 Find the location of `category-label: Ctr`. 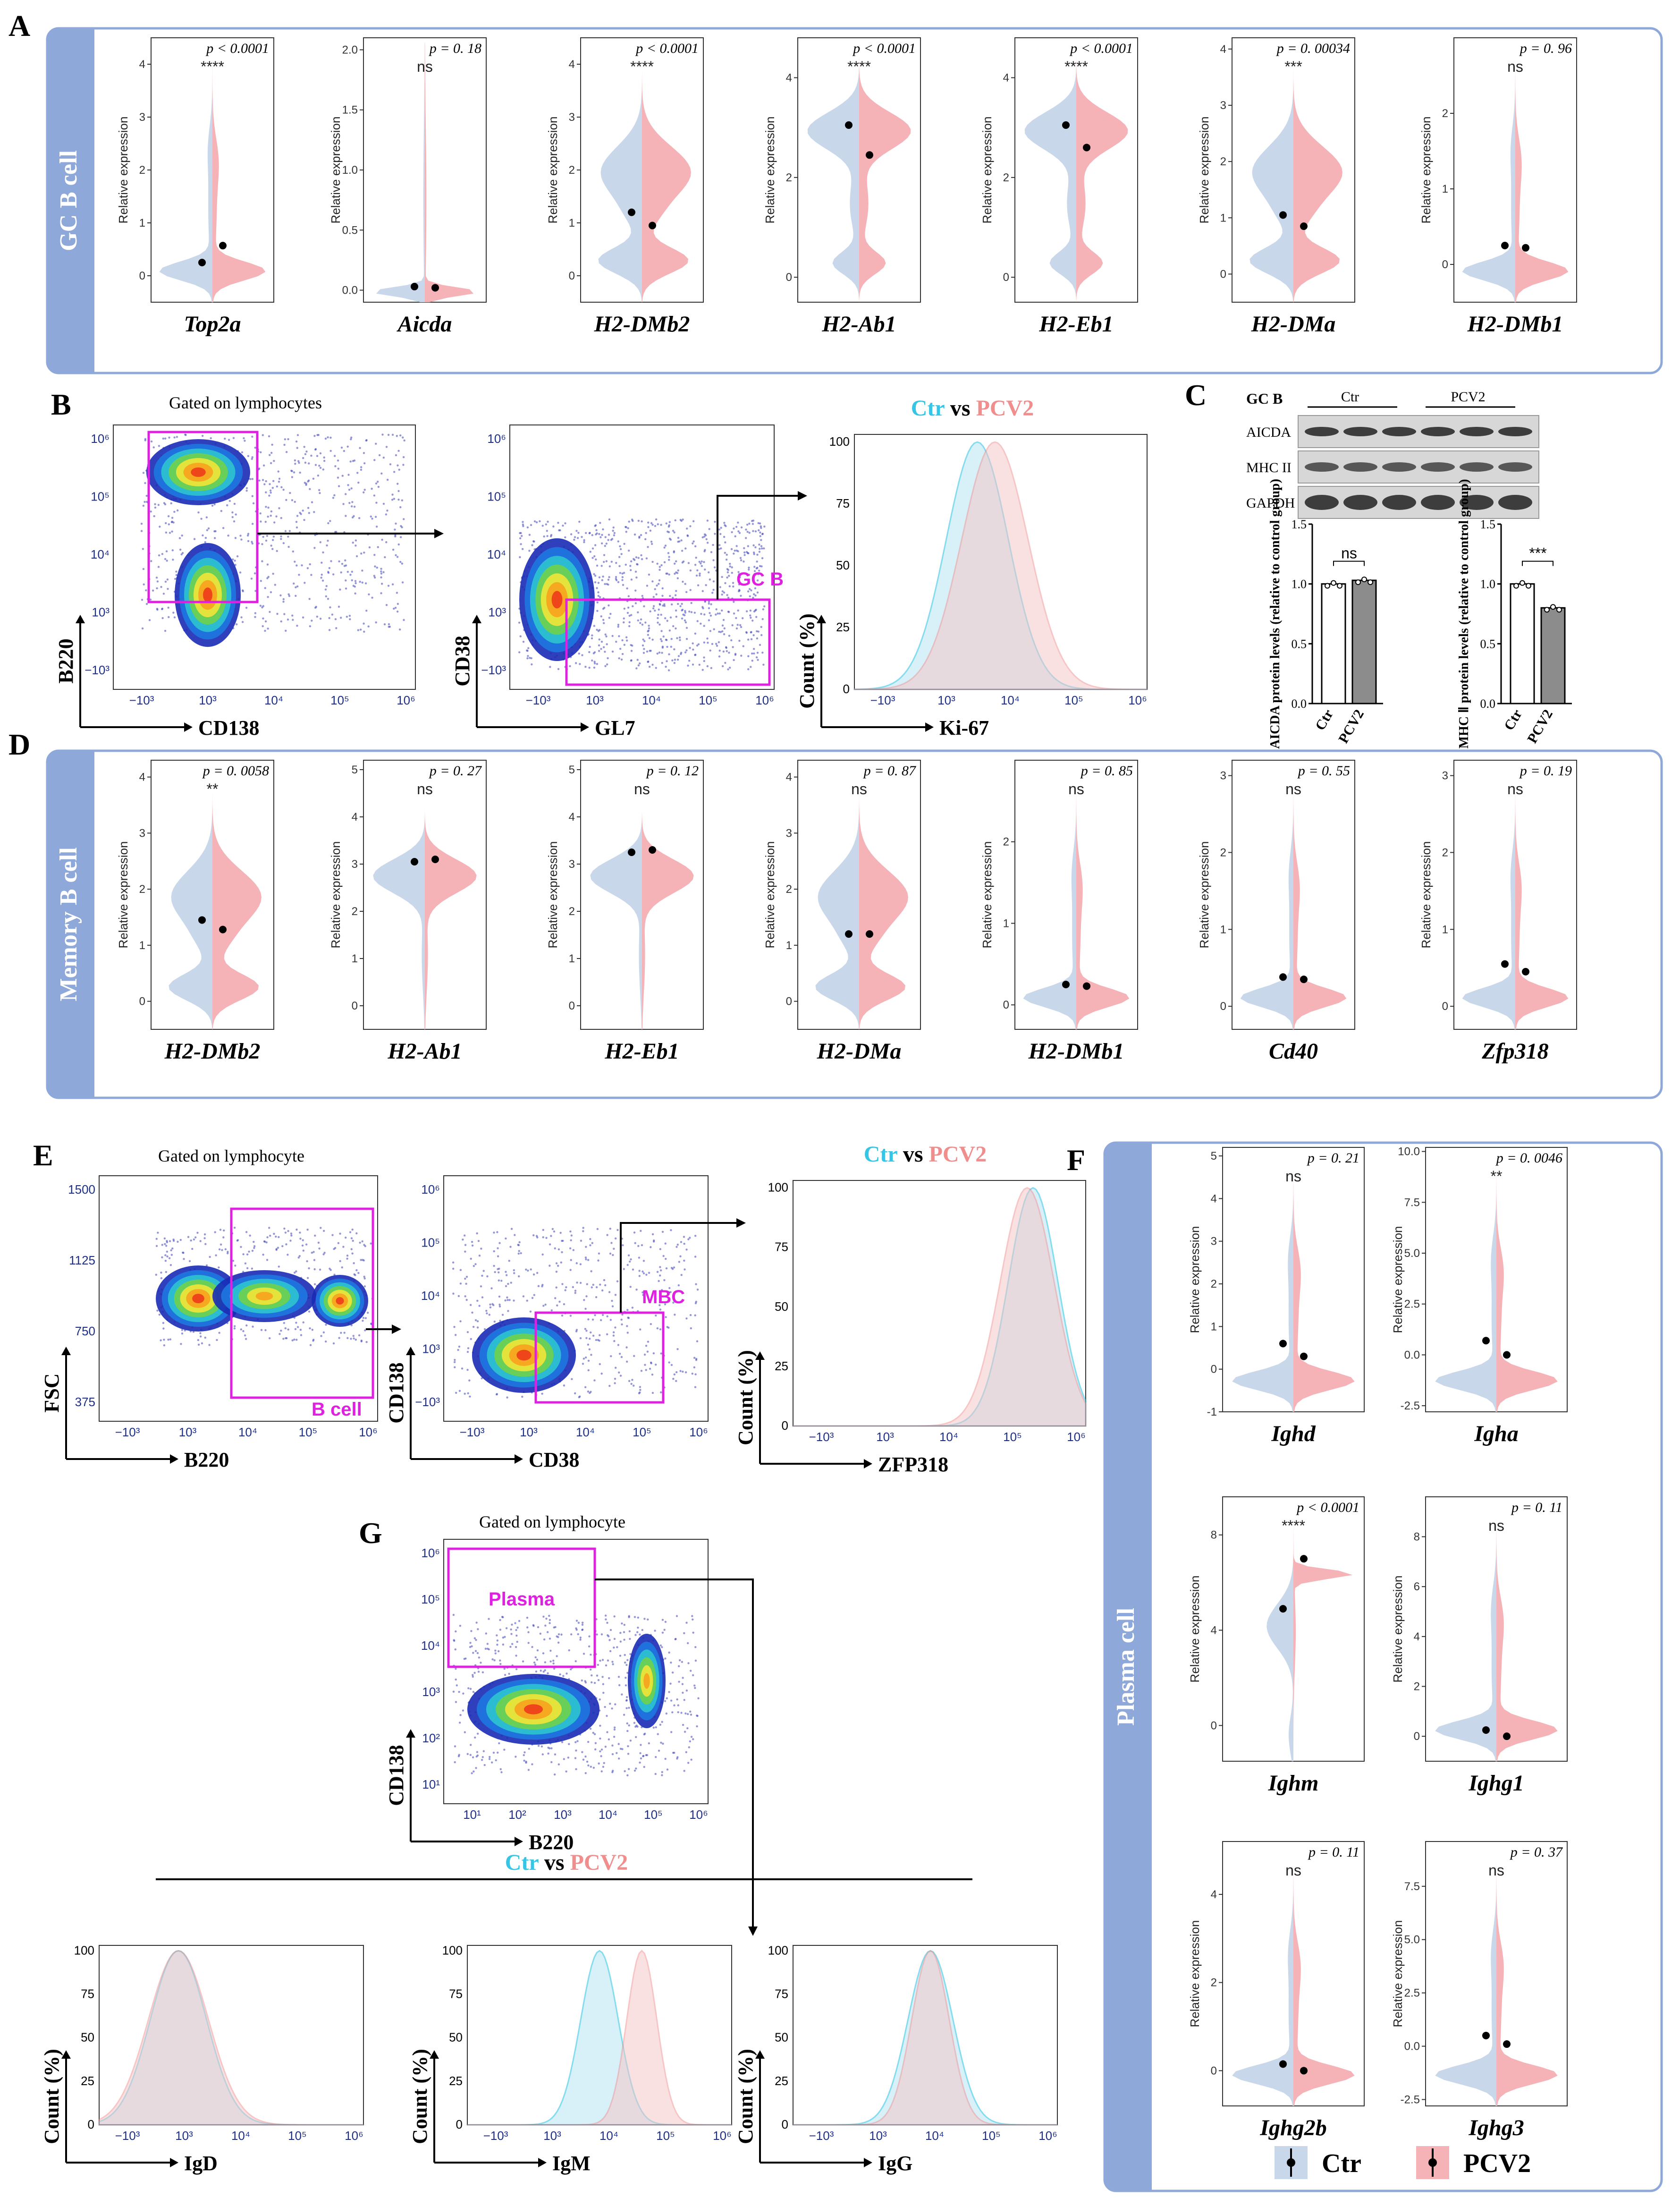

category-label: Ctr is located at coordinates (1324, 720).